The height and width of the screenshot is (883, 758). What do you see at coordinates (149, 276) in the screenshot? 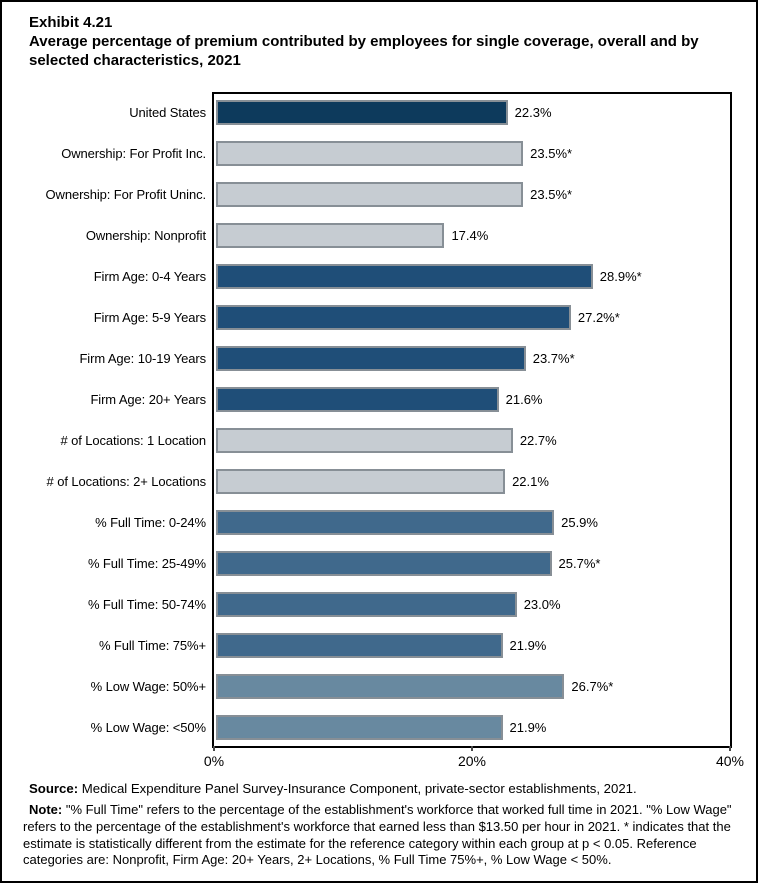
I see `category-label: Firm Age: 0-4 Years` at bounding box center [149, 276].